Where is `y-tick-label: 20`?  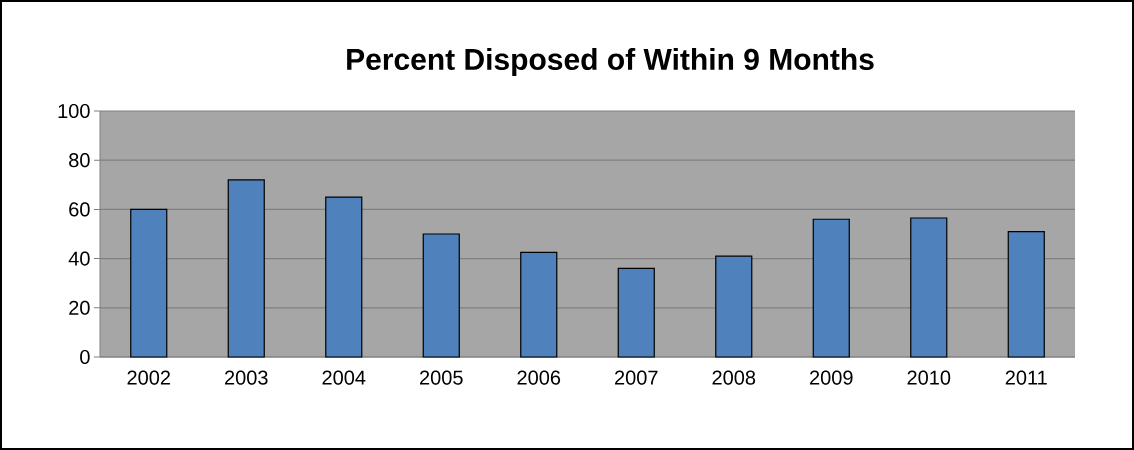
y-tick-label: 20 is located at coordinates (79, 307).